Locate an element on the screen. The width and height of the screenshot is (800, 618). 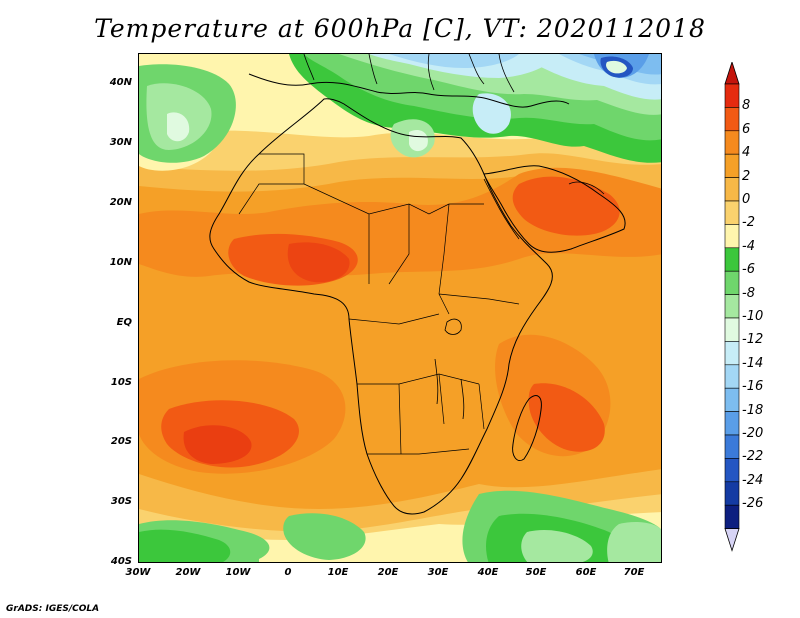
colorbar-label: 0 is located at coordinates (746, 199).